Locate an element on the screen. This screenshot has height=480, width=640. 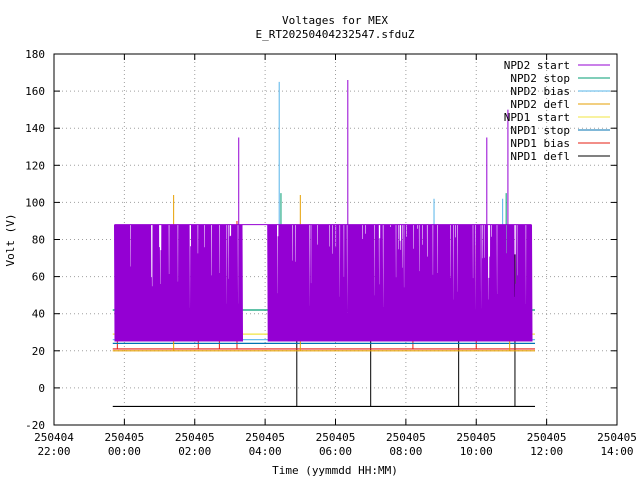
x-tick-time: 04:00 is located at coordinates (265, 451).